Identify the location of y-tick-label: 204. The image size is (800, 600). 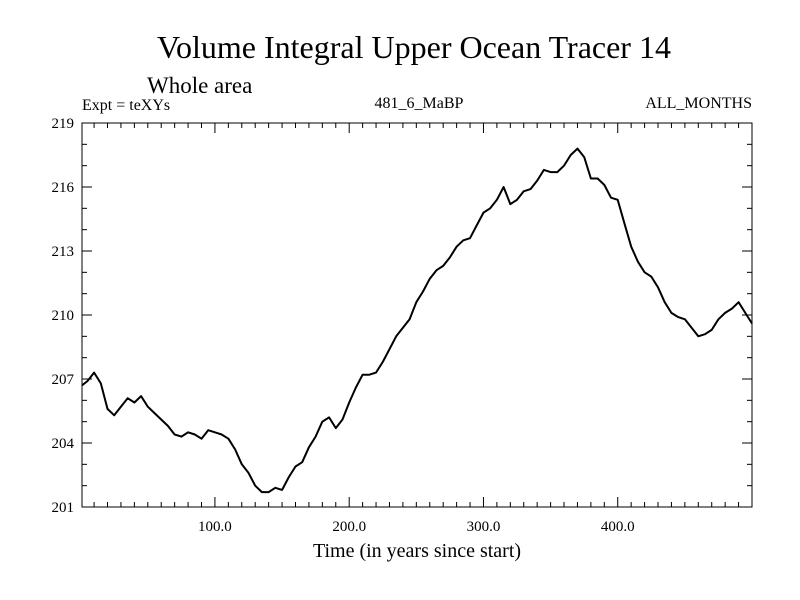
(63, 444).